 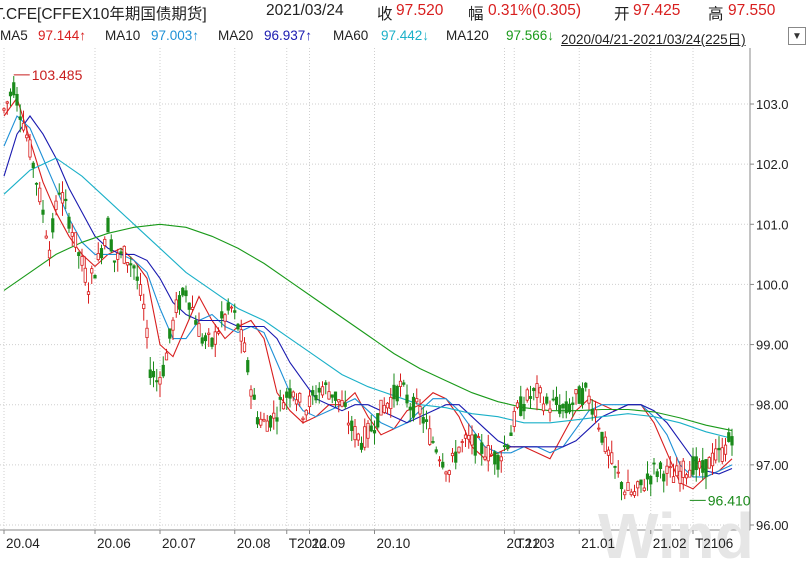 What do you see at coordinates (23, 543) in the screenshot?
I see `x-tick-label: 20.04` at bounding box center [23, 543].